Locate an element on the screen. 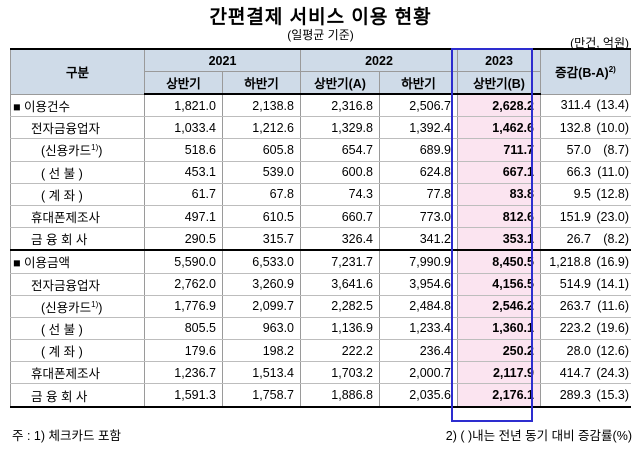  cell-v2: 3,260.9 is located at coordinates (261, 284).